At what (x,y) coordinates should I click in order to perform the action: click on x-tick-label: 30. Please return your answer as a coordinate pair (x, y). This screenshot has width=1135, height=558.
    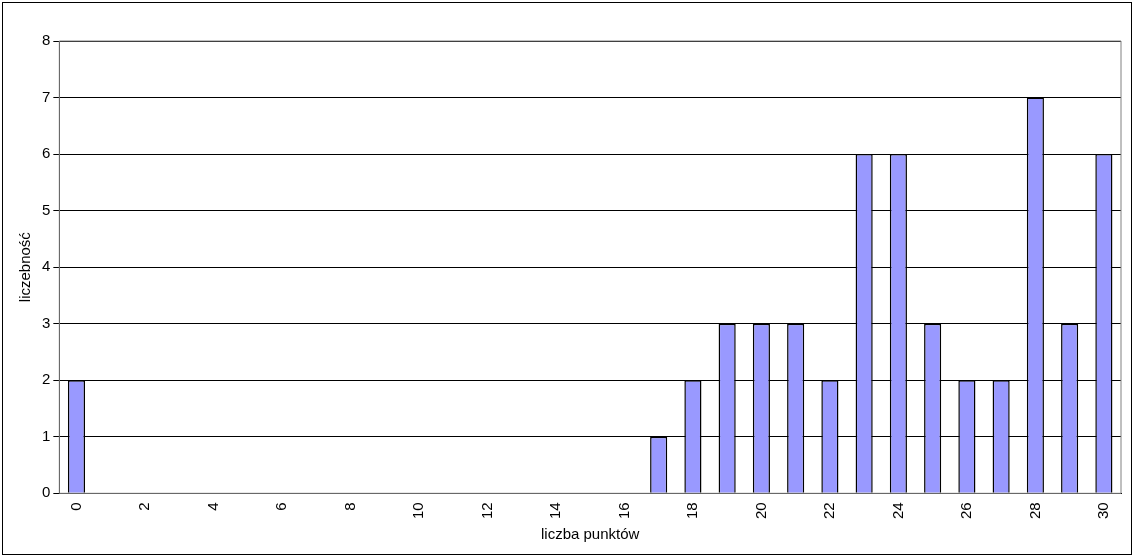
    Looking at the image, I should click on (1103, 510).